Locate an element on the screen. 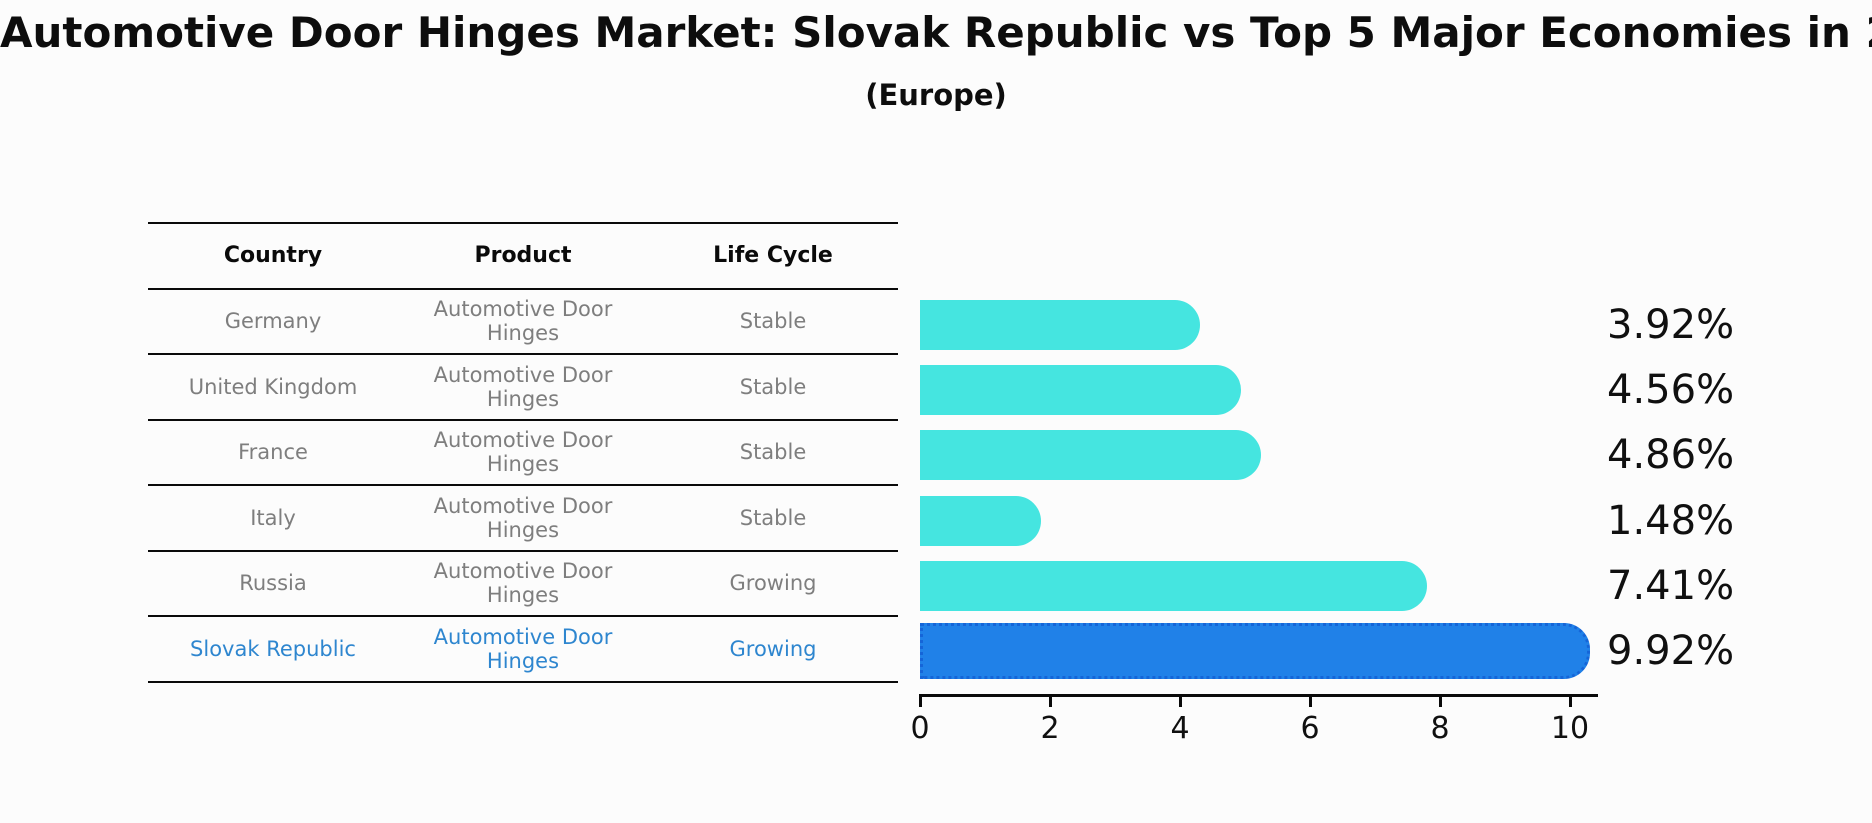 Image resolution: width=1872 pixels, height=823 pixels. bar-germany is located at coordinates (1060, 325).